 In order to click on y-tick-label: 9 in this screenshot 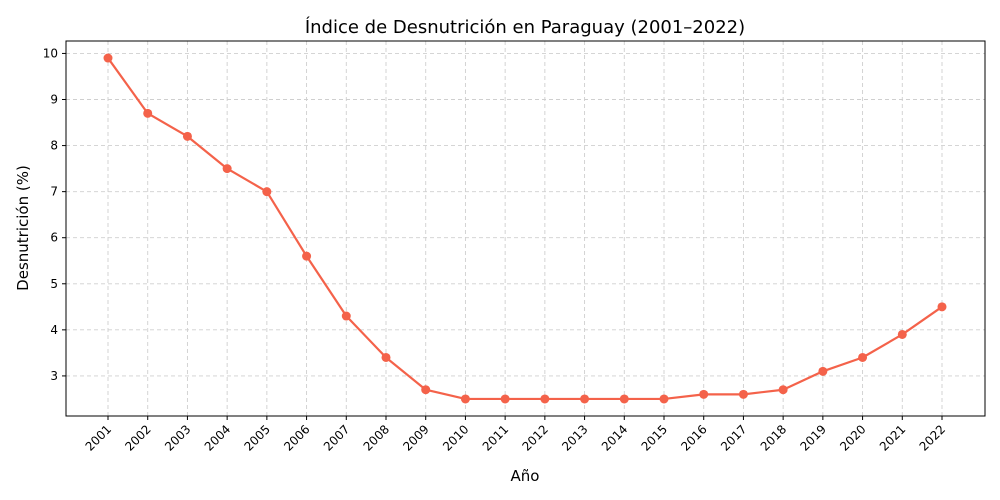, I will do `click(54, 100)`.